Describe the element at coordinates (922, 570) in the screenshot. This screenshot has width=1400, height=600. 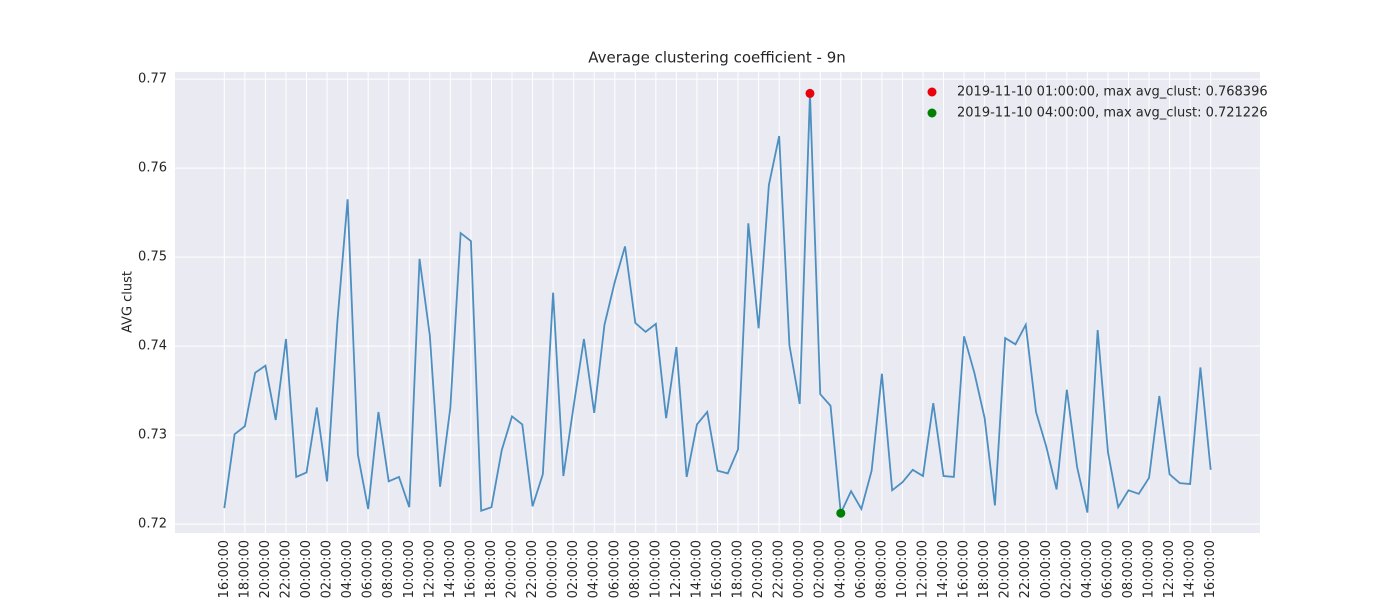
I see `x-tick-label: 2019-11-10 12:00:00` at that location.